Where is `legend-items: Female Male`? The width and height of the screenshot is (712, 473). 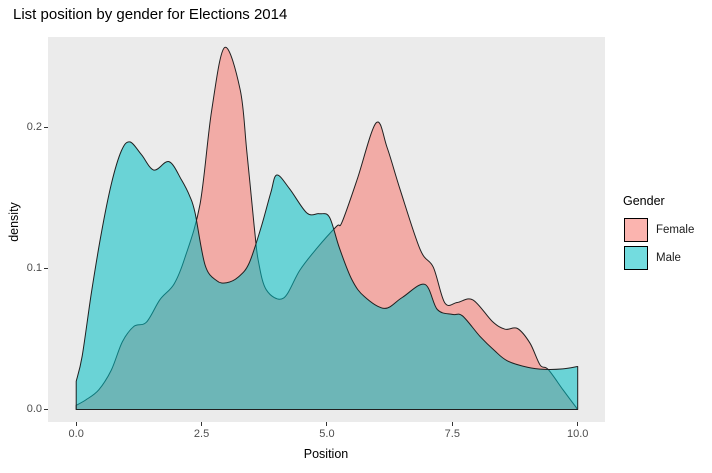 legend-items: Female Male is located at coordinates (659, 244).